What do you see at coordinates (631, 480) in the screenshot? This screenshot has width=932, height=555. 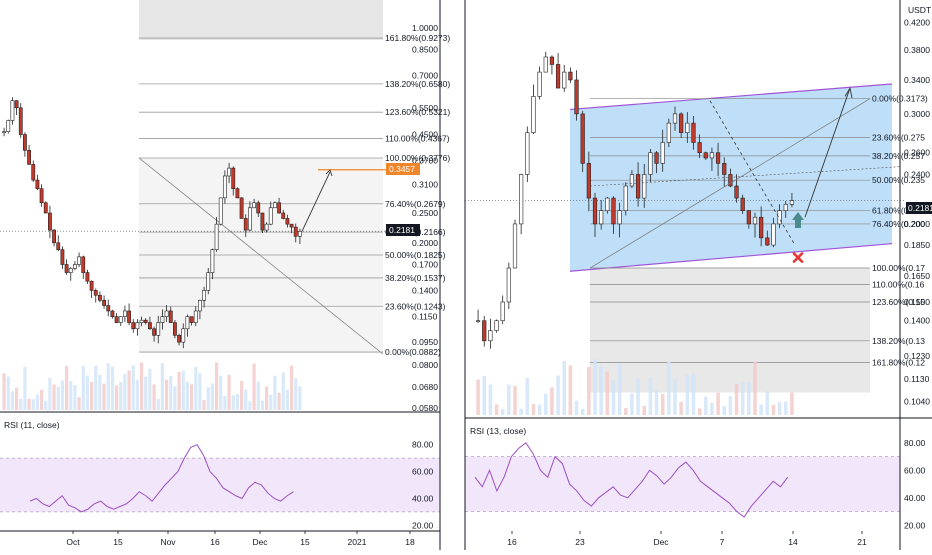 I see `right-rsi-line` at bounding box center [631, 480].